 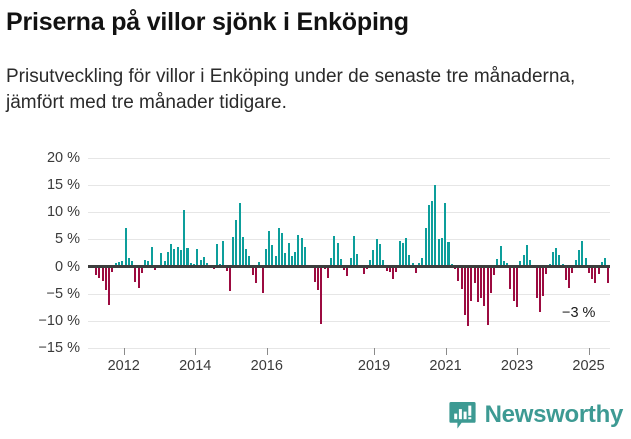 I want to click on x-axis-tick-label: 2025, so click(x=588, y=366).